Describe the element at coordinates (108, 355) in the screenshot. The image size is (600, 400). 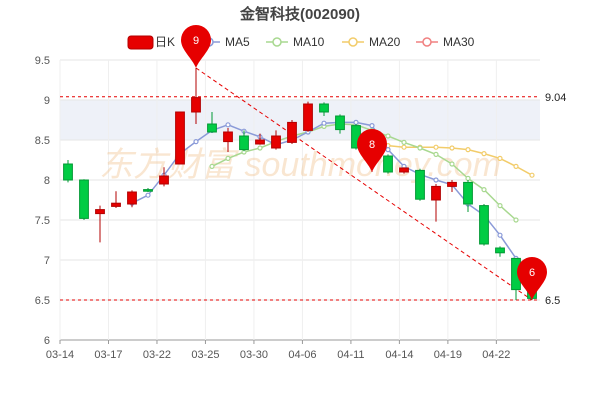
I see `x-tick-label: 03-17` at that location.